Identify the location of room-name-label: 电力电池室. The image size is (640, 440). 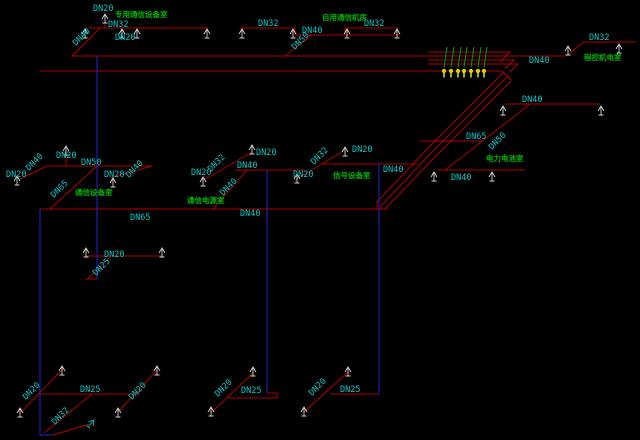
(505, 158).